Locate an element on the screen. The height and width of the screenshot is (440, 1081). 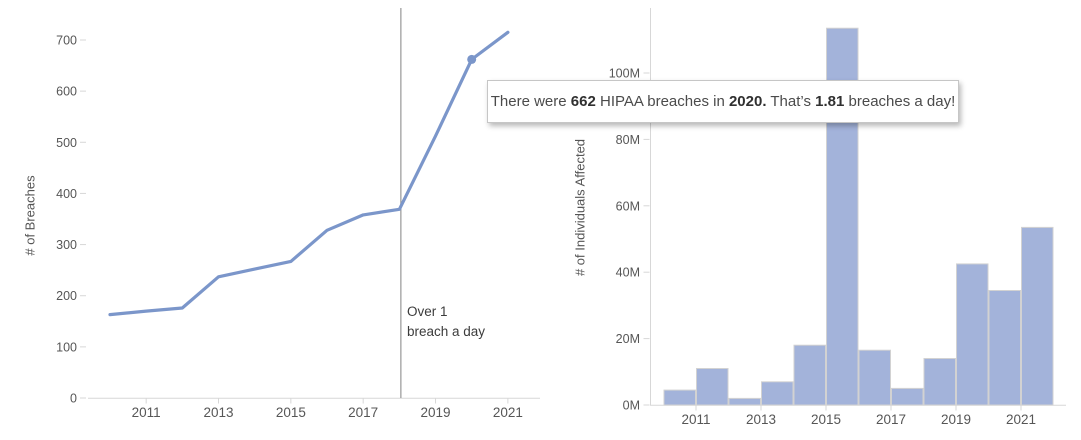
y-tick-label: 500 is located at coordinates (66, 143).